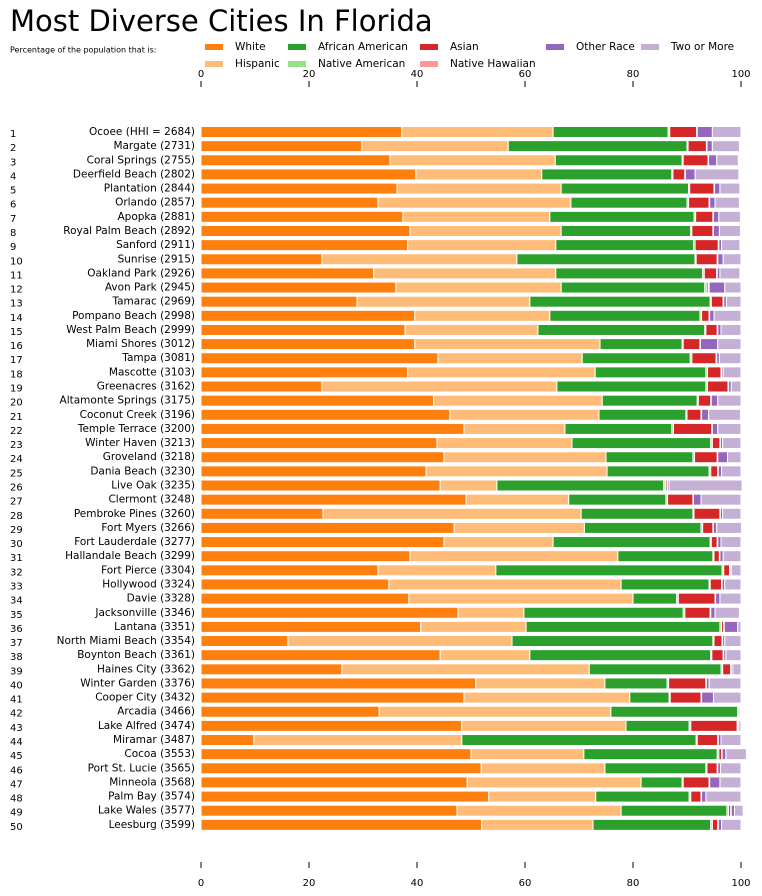 Image resolution: width=762 pixels, height=896 pixels. Describe the element at coordinates (16, 643) in the screenshot. I see `rank-label: 37` at that location.